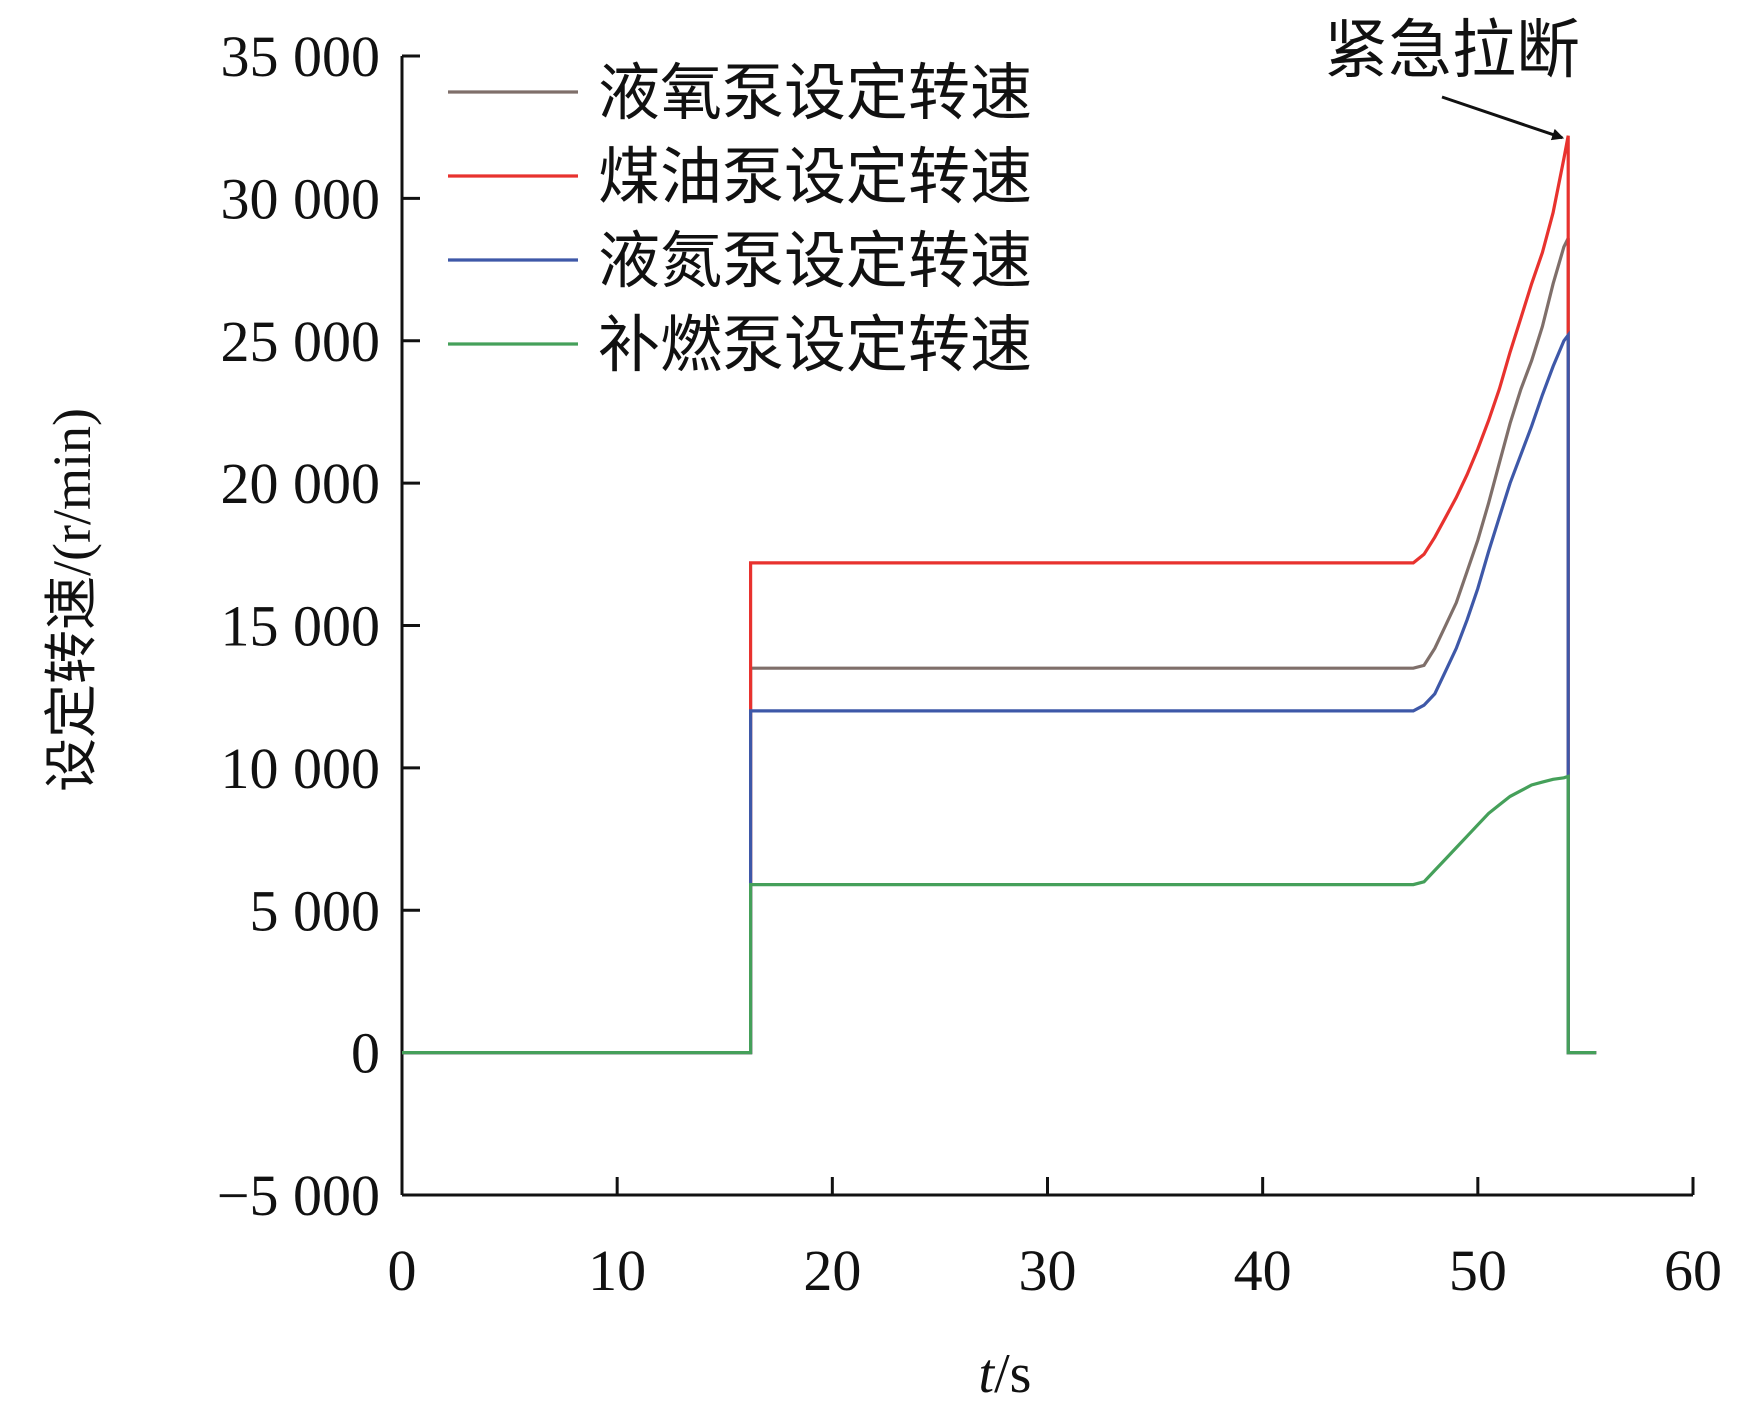  I want to click on y-tick-label: 25 000, so click(301, 341).